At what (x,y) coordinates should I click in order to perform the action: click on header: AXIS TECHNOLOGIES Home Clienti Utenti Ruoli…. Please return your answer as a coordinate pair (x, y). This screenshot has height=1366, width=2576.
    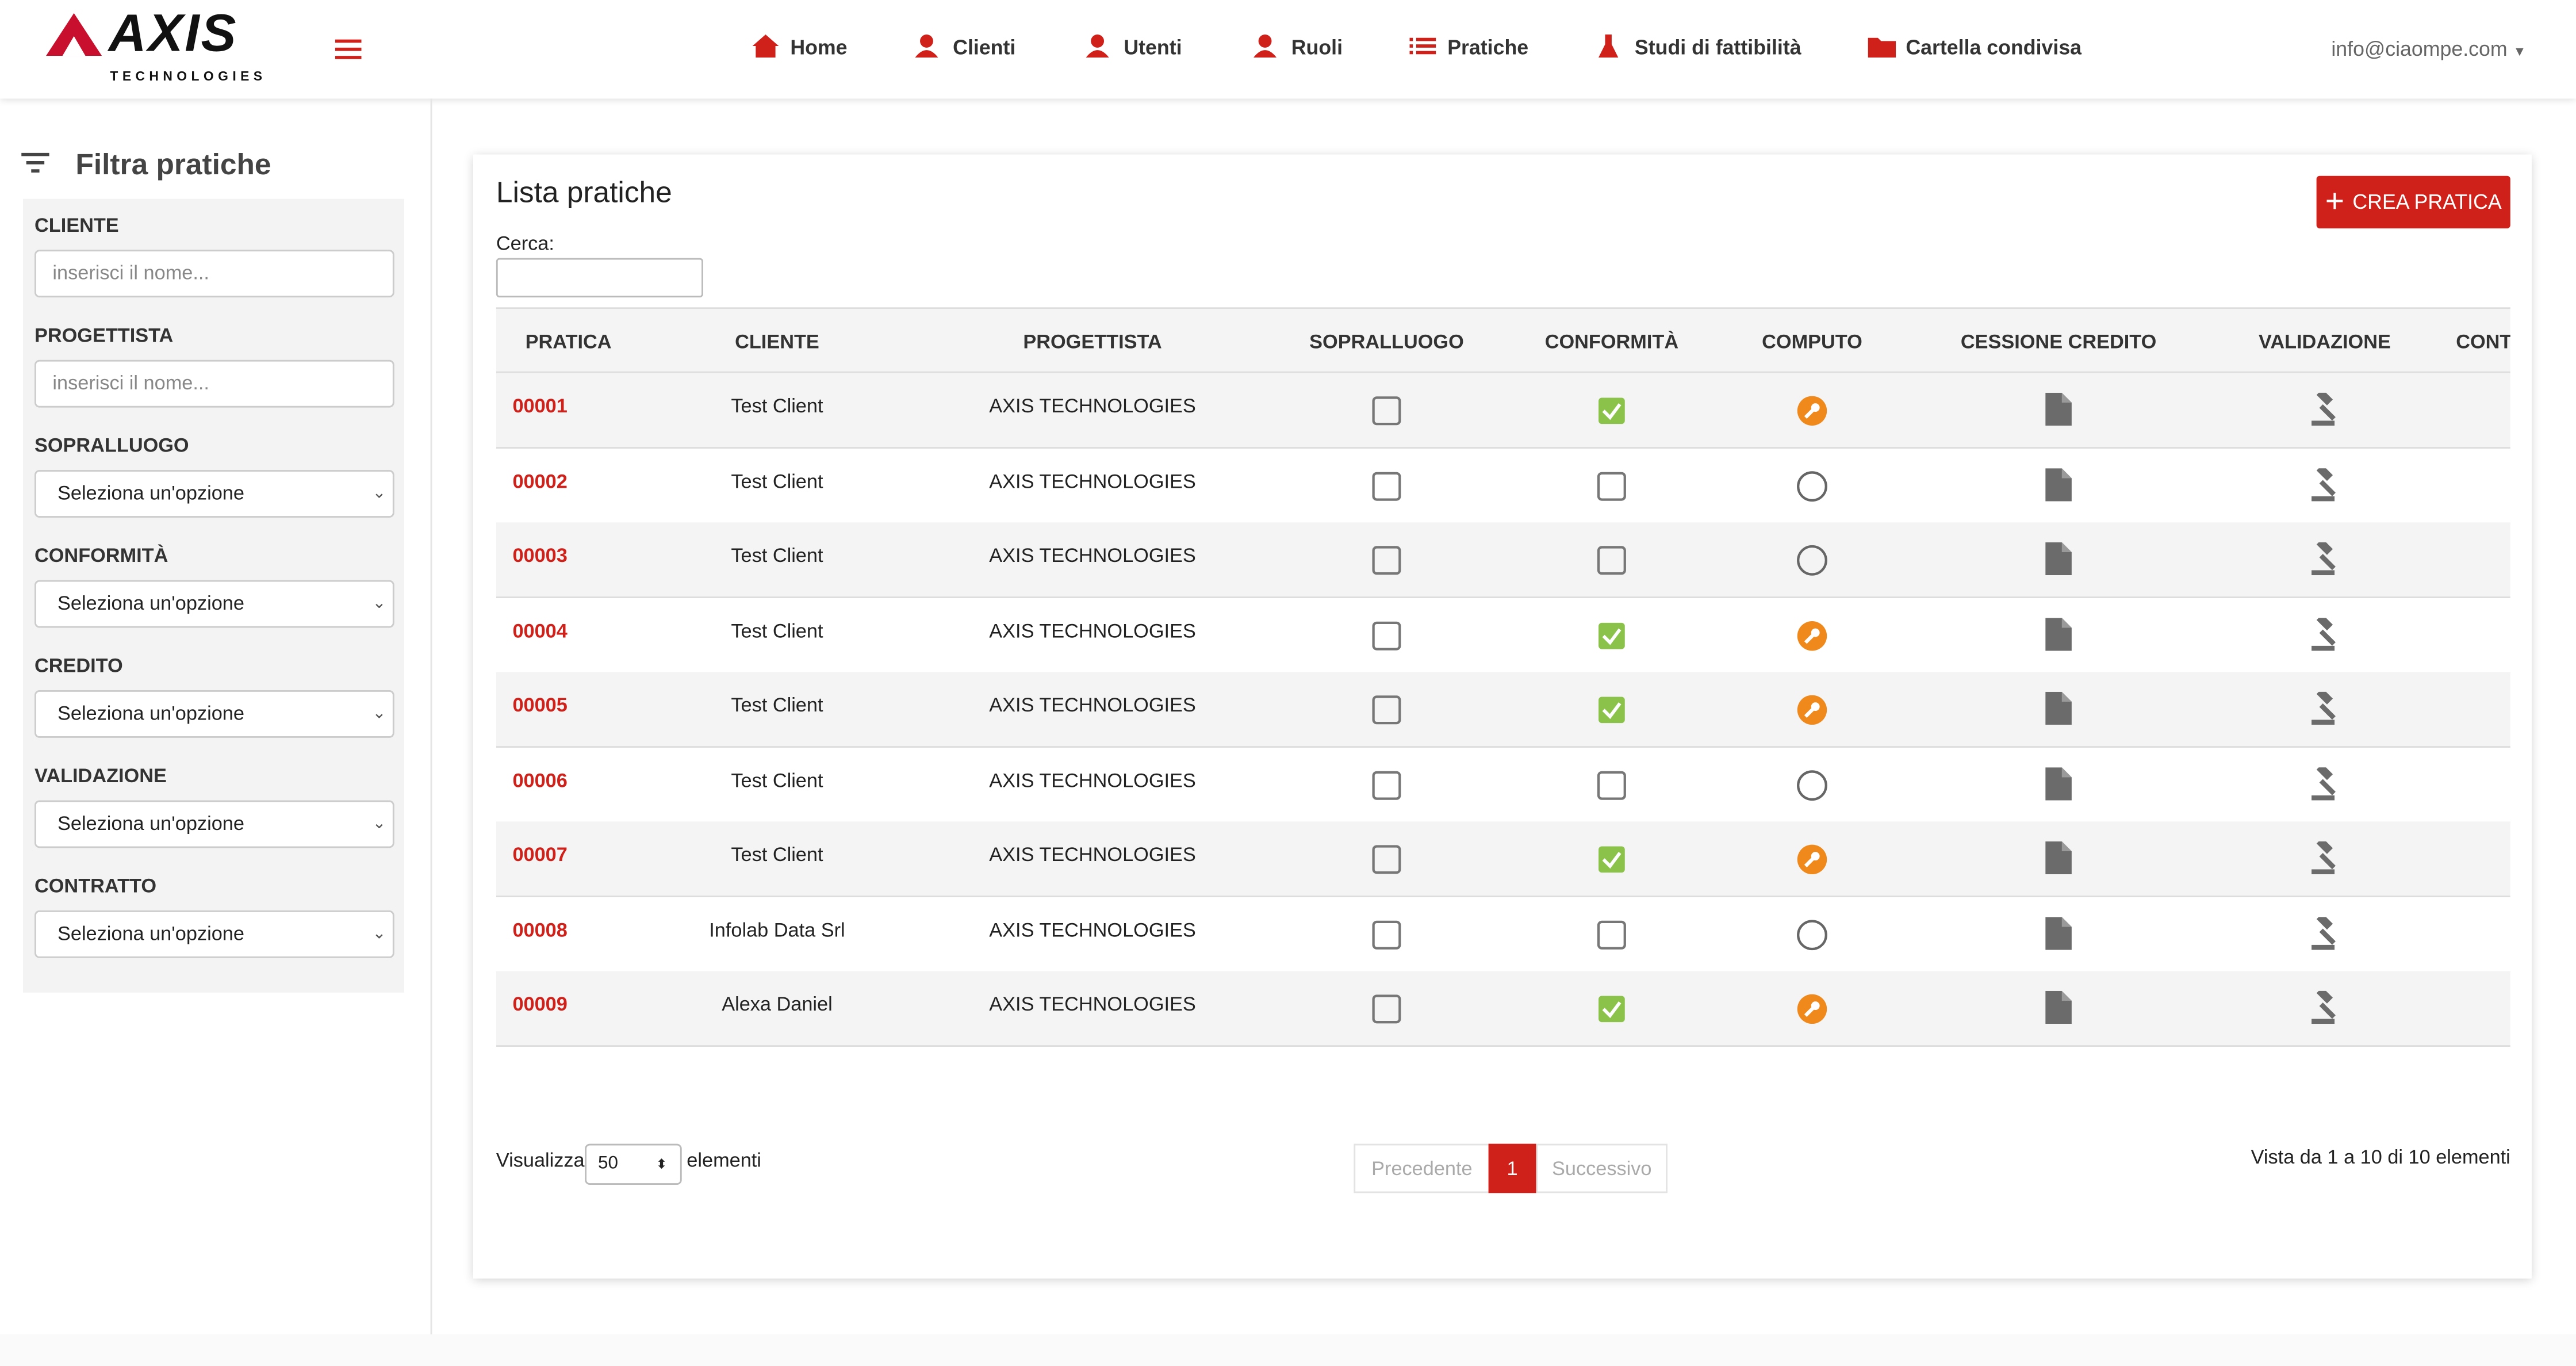
    Looking at the image, I should click on (1288, 49).